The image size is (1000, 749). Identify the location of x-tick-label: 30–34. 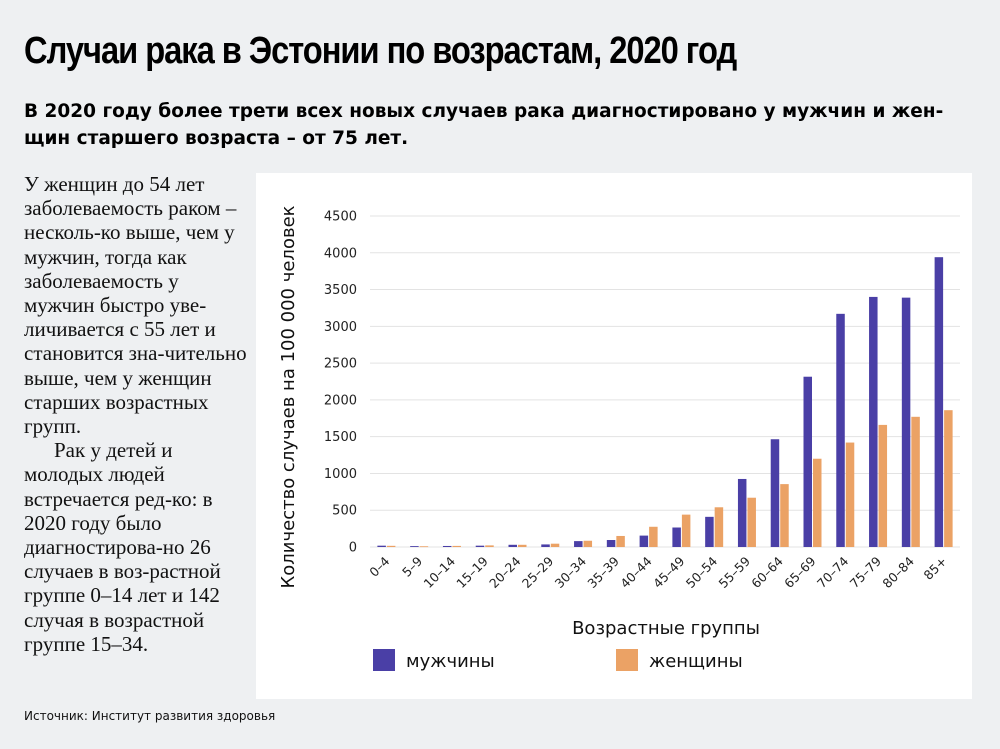
(571, 572).